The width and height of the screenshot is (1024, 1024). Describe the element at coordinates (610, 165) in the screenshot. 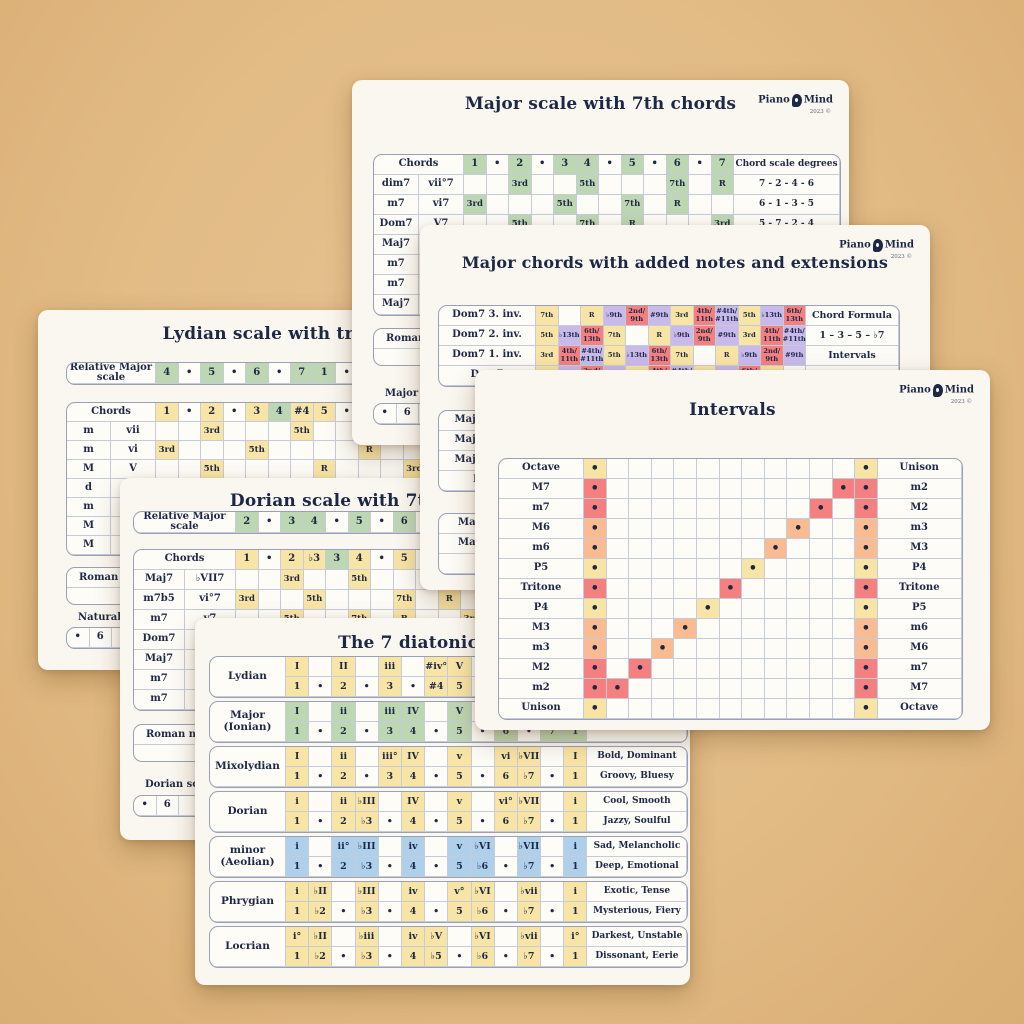

I see `degree-header-cell: •` at that location.